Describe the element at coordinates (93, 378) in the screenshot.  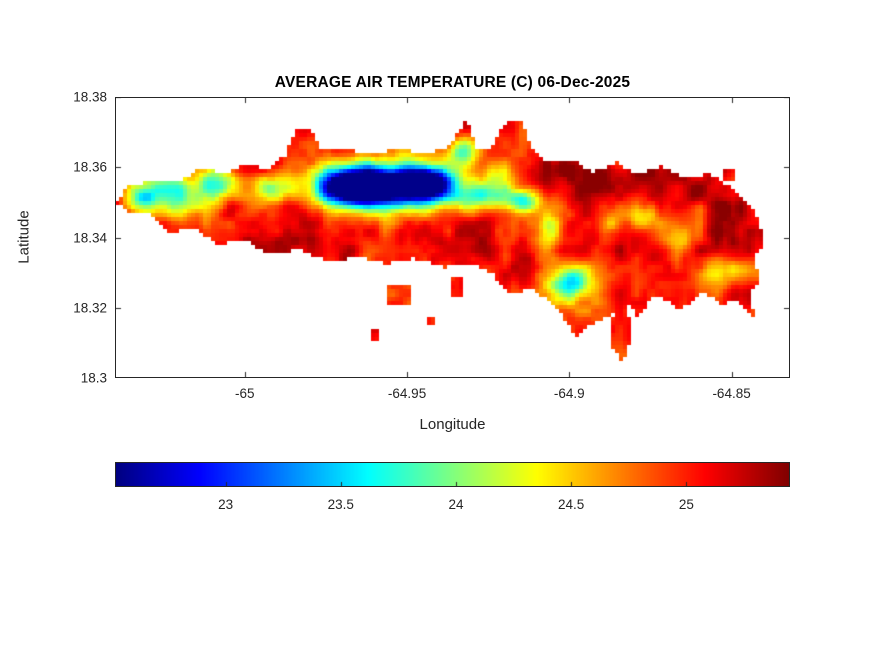
I see `y-tick-label: 18.3` at that location.